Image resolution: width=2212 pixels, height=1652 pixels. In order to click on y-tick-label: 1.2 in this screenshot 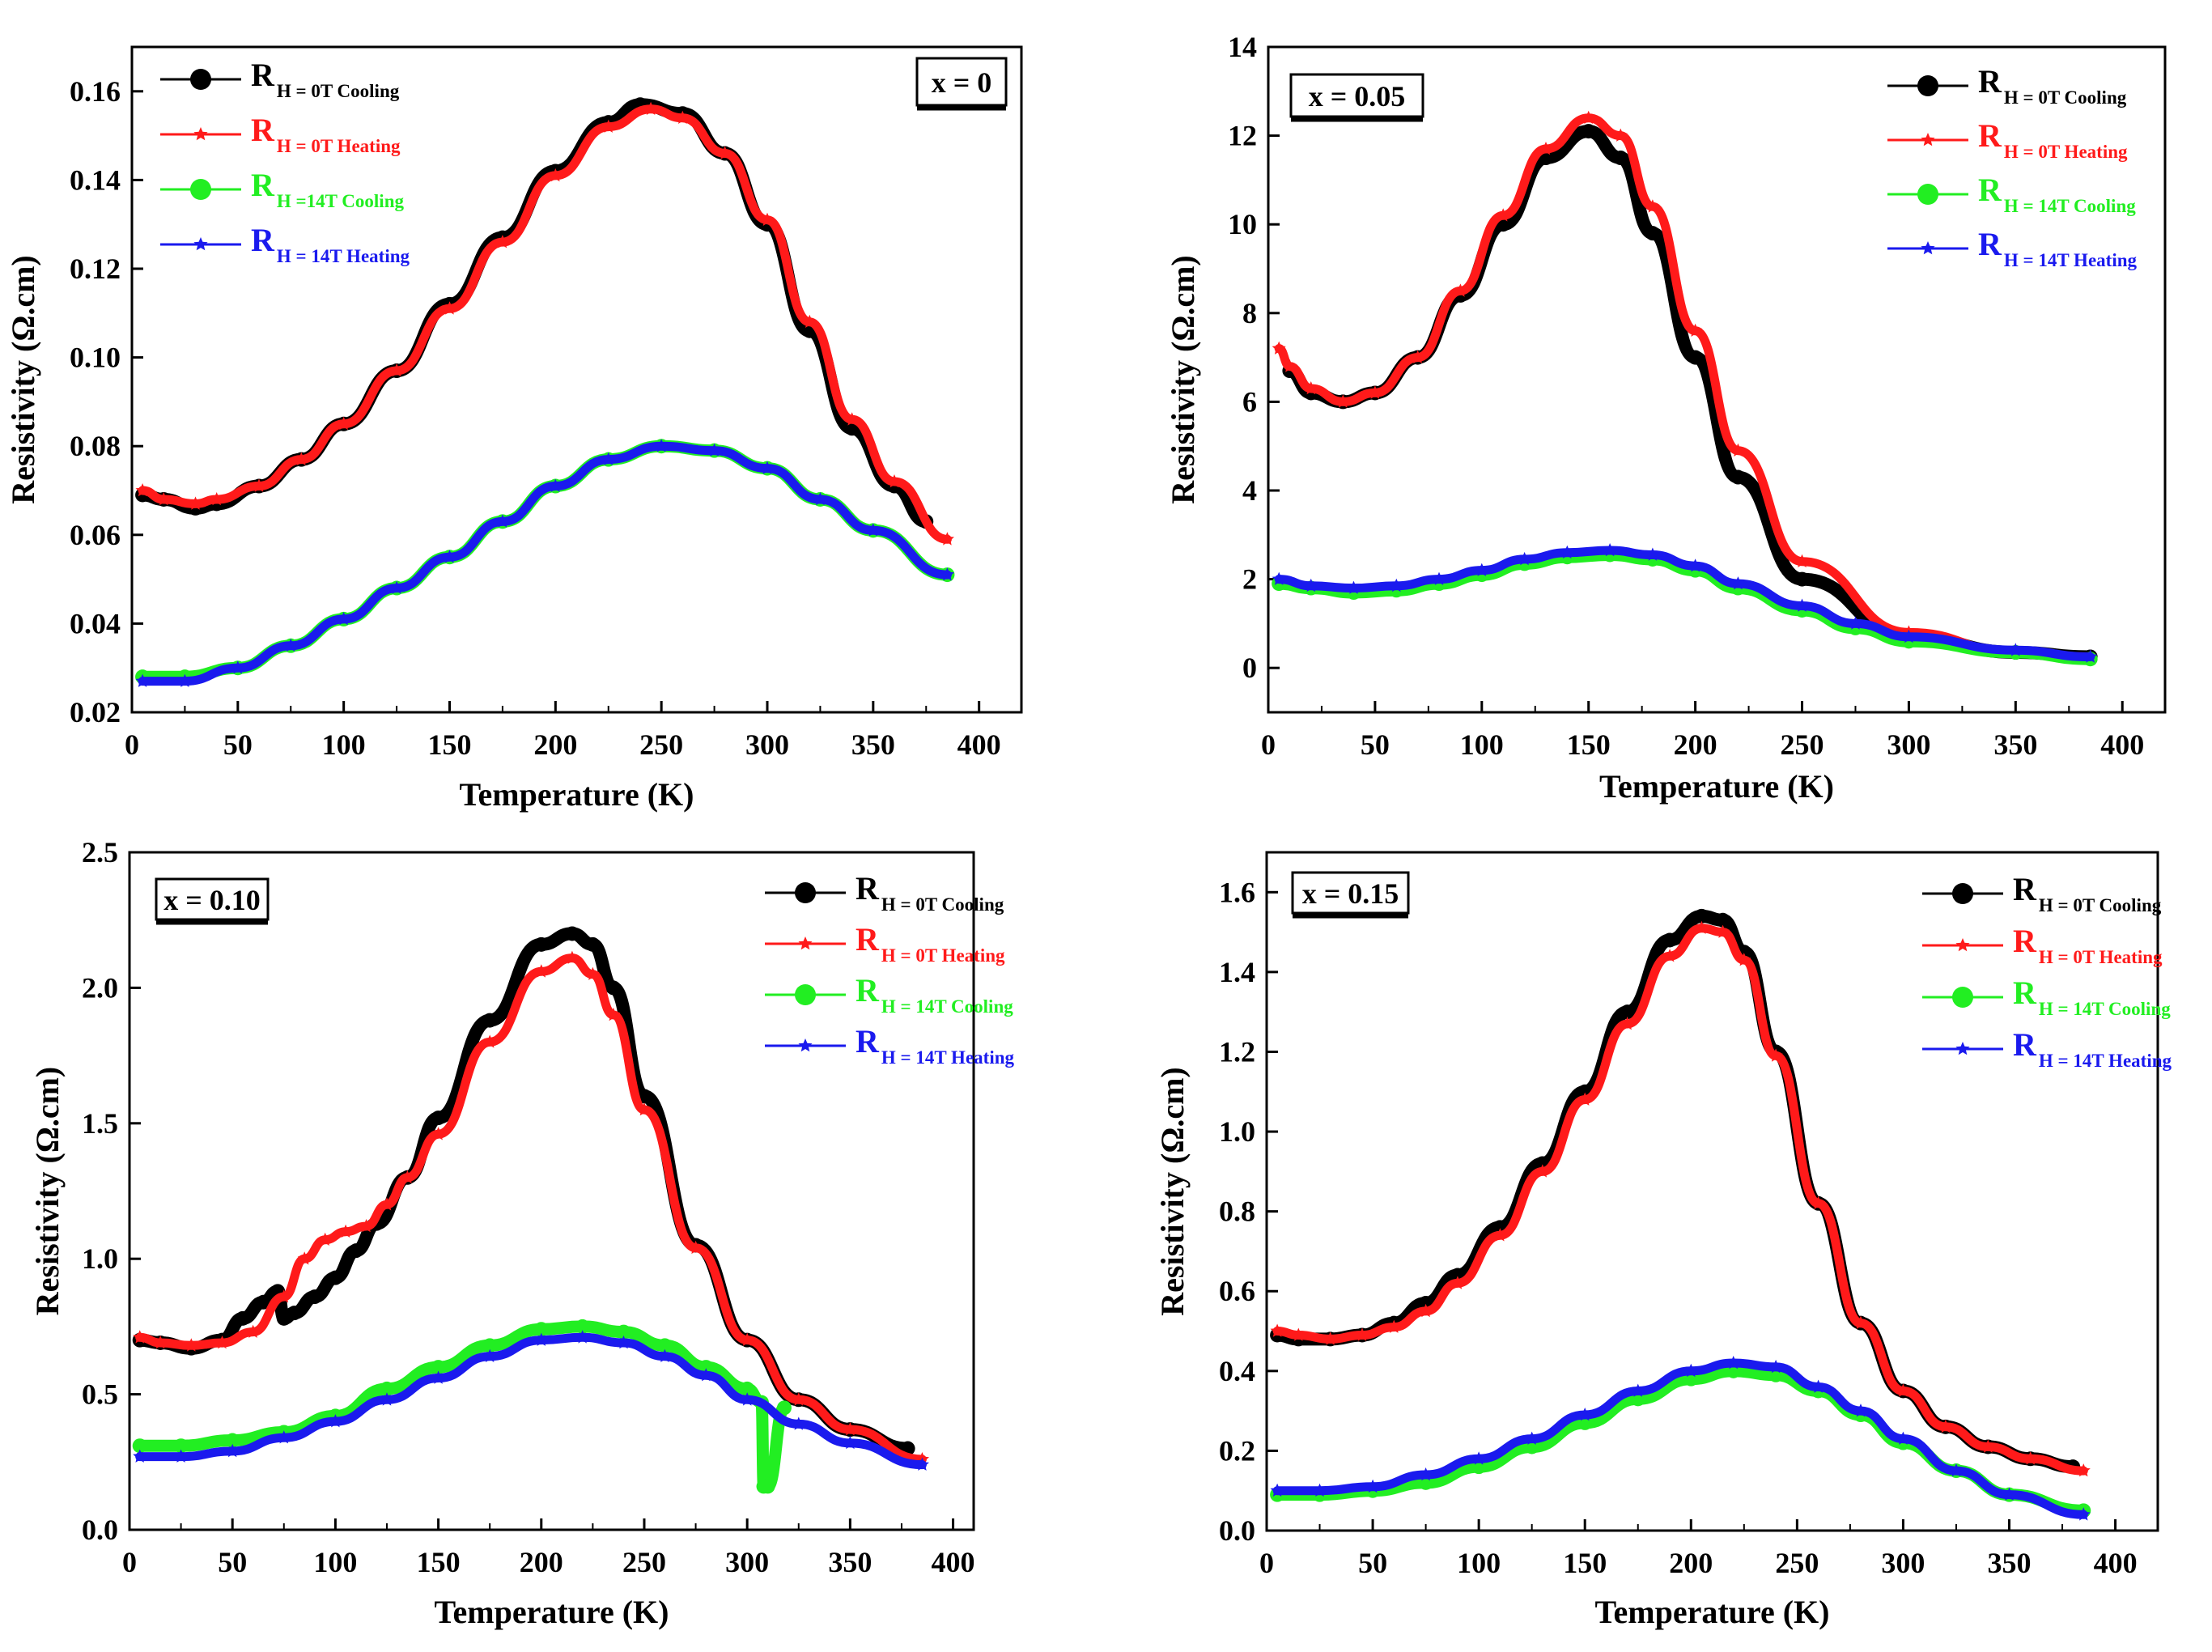, I will do `click(1237, 1051)`.